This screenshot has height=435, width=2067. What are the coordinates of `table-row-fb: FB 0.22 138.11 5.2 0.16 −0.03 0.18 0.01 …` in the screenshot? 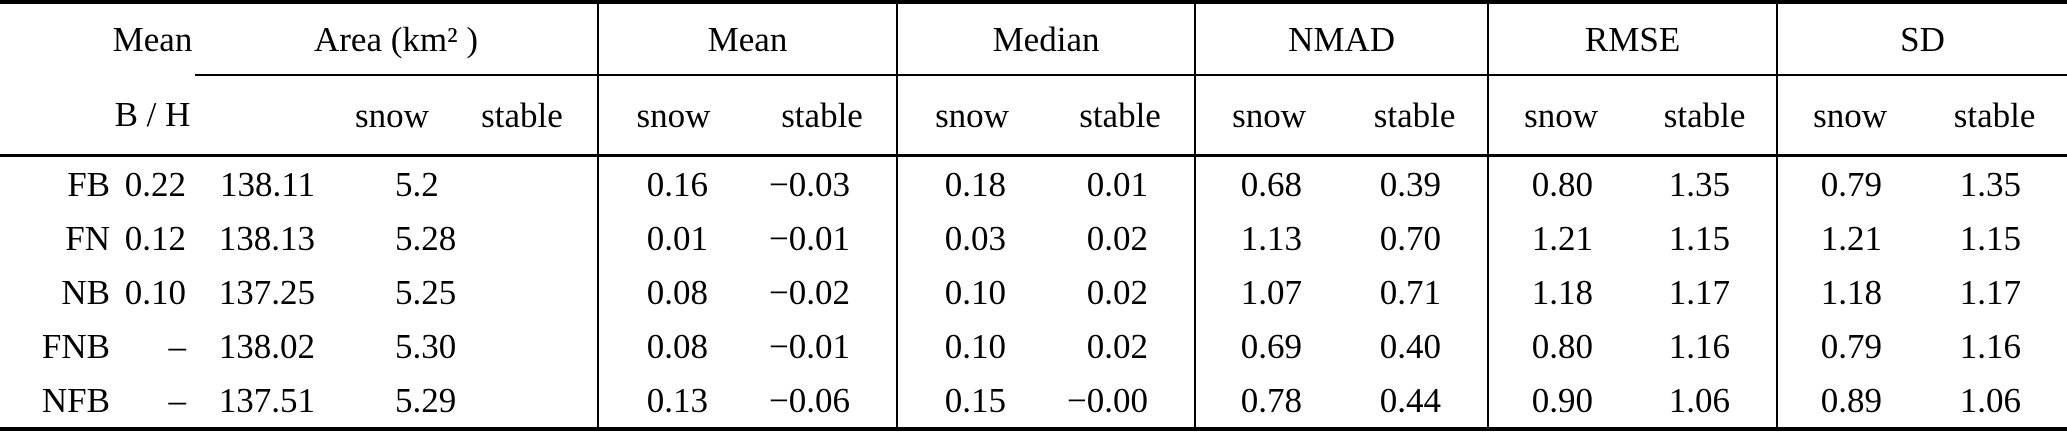 It's located at (1033, 183).